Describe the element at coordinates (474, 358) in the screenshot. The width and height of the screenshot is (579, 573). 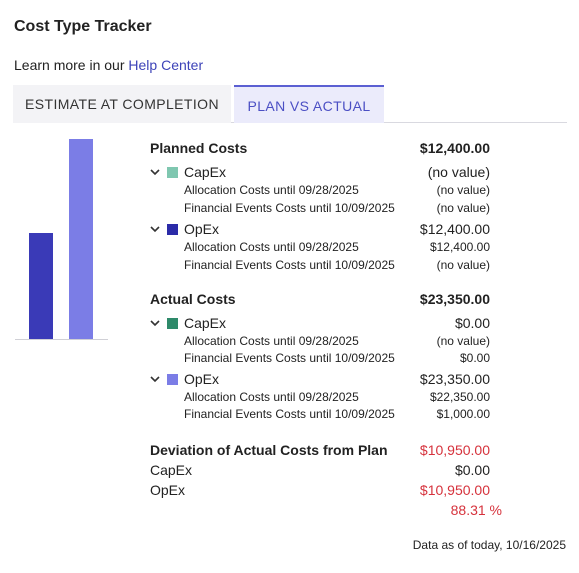
I see `actual-capex-financial-value: $0.00` at that location.